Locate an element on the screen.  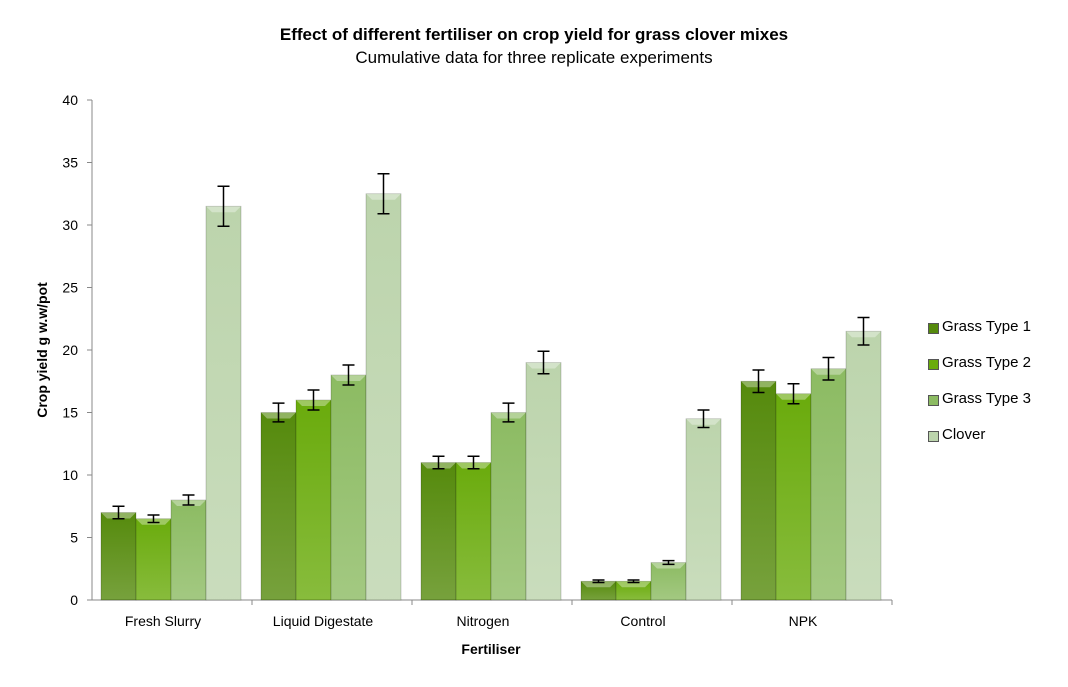
x-axis-label: Fertiliser is located at coordinates (491, 649).